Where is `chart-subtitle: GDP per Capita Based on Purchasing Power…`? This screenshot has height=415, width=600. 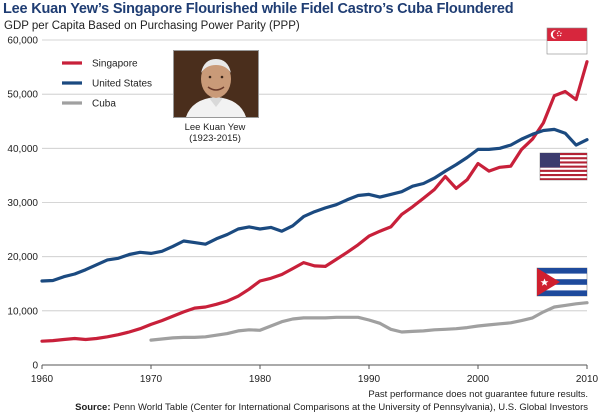
chart-subtitle: GDP per Capita Based on Purchasing Power… is located at coordinates (152, 26).